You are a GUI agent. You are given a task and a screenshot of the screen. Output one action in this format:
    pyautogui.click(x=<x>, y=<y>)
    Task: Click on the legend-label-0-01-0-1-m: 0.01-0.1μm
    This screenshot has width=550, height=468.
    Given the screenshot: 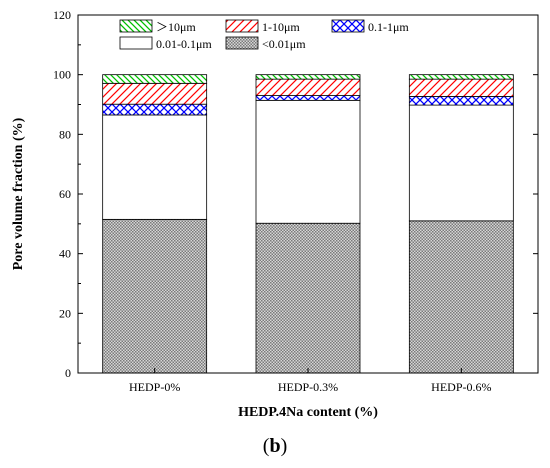 What is the action you would take?
    pyautogui.click(x=184, y=44)
    